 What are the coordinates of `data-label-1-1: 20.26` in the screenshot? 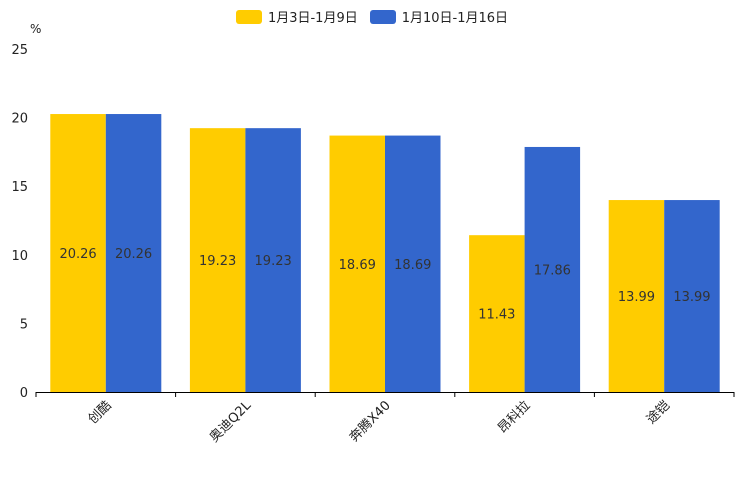 It's located at (77, 254).